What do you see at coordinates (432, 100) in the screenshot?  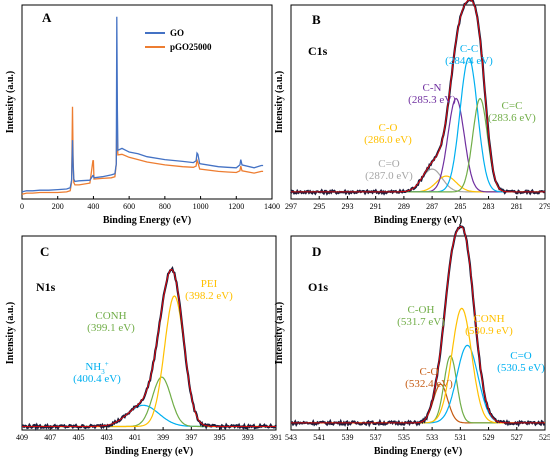 I see `peak-annotation: (285.3 eV)` at bounding box center [432, 100].